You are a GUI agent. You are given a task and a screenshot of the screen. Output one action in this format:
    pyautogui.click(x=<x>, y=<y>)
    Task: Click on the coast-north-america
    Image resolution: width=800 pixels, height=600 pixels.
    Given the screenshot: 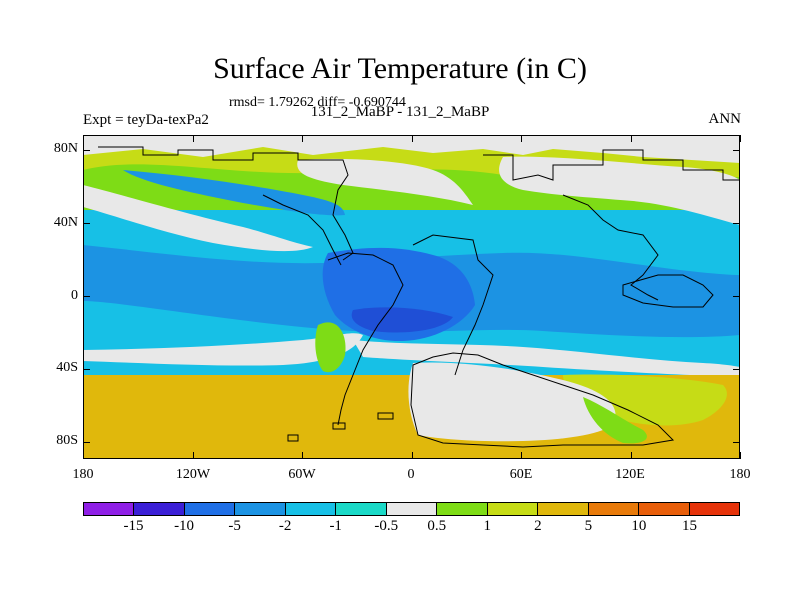 What is the action you would take?
    pyautogui.click(x=226, y=203)
    